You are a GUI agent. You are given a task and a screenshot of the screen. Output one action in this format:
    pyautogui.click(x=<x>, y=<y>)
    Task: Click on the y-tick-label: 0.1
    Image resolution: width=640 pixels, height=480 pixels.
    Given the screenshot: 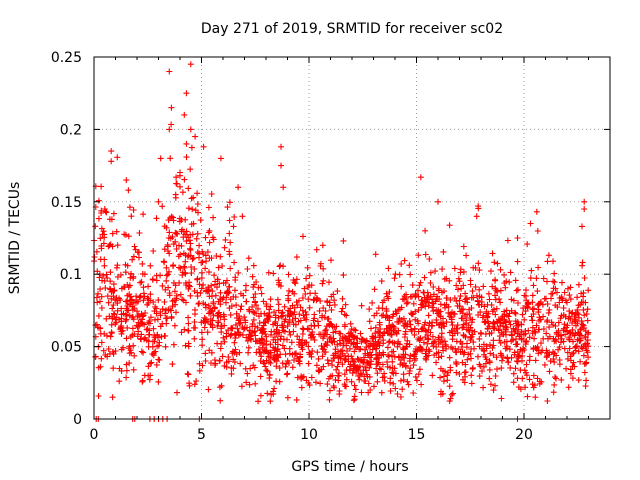 What is the action you would take?
    pyautogui.click(x=71, y=275)
    